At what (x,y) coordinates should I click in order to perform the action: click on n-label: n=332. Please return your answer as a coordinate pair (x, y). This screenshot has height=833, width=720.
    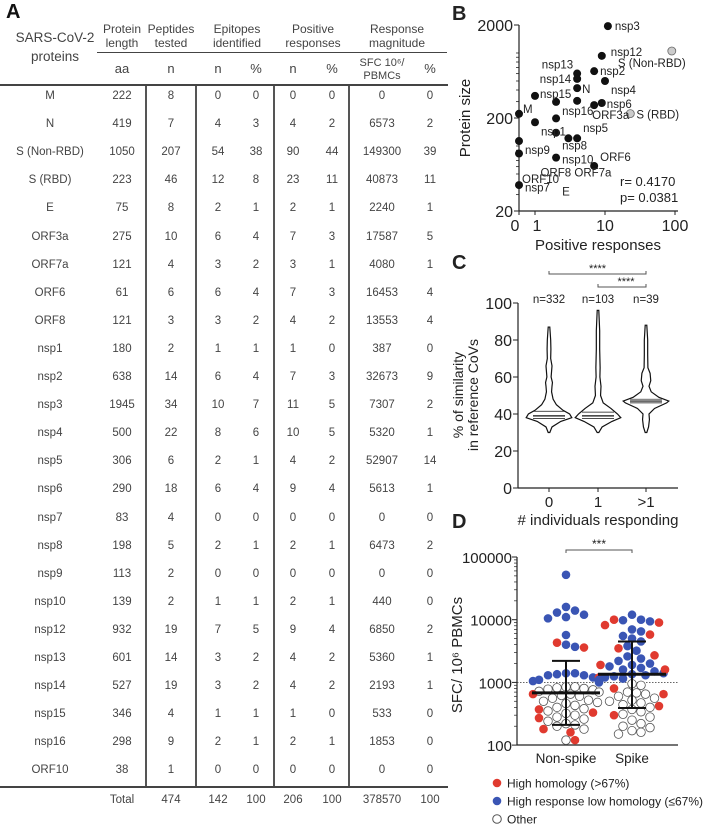
    Looking at the image, I should click on (549, 300).